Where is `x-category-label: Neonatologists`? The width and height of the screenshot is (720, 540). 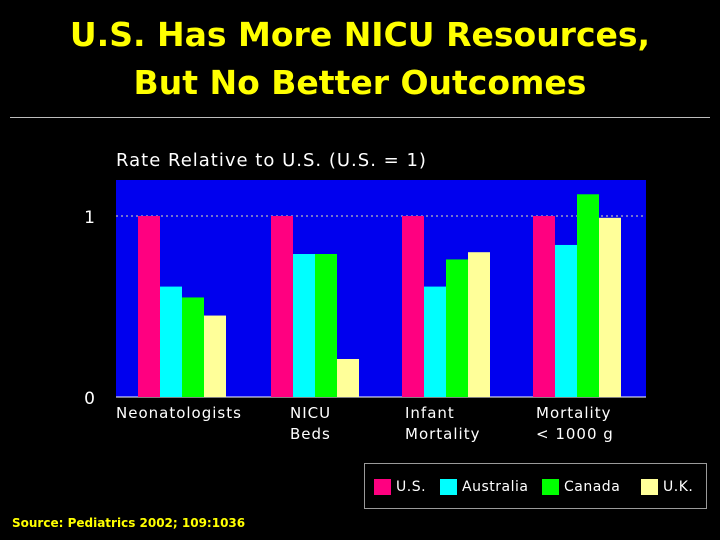
x-category-label: Neonatologists is located at coordinates (179, 413).